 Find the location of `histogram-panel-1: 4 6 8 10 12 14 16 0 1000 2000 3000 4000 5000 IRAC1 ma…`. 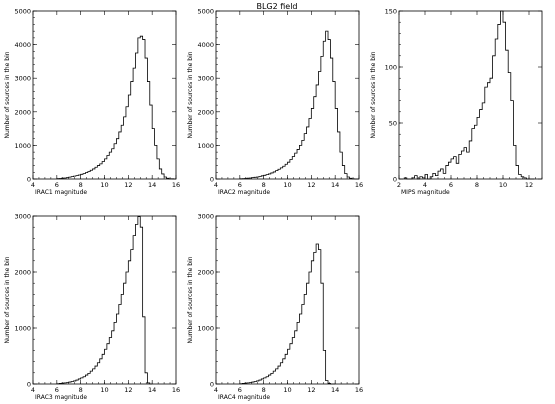

histogram-panel-1: 4 6 8 10 12 14 16 0 1000 2000 3000 4000 5000 IRAC1 ma… is located at coordinates (92, 102).